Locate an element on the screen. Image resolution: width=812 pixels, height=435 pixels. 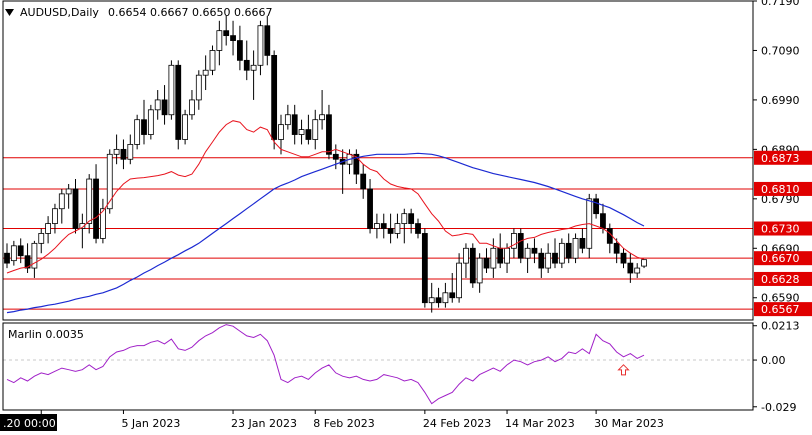
osc-y-tick-label: 0.00 is located at coordinates (773, 360).